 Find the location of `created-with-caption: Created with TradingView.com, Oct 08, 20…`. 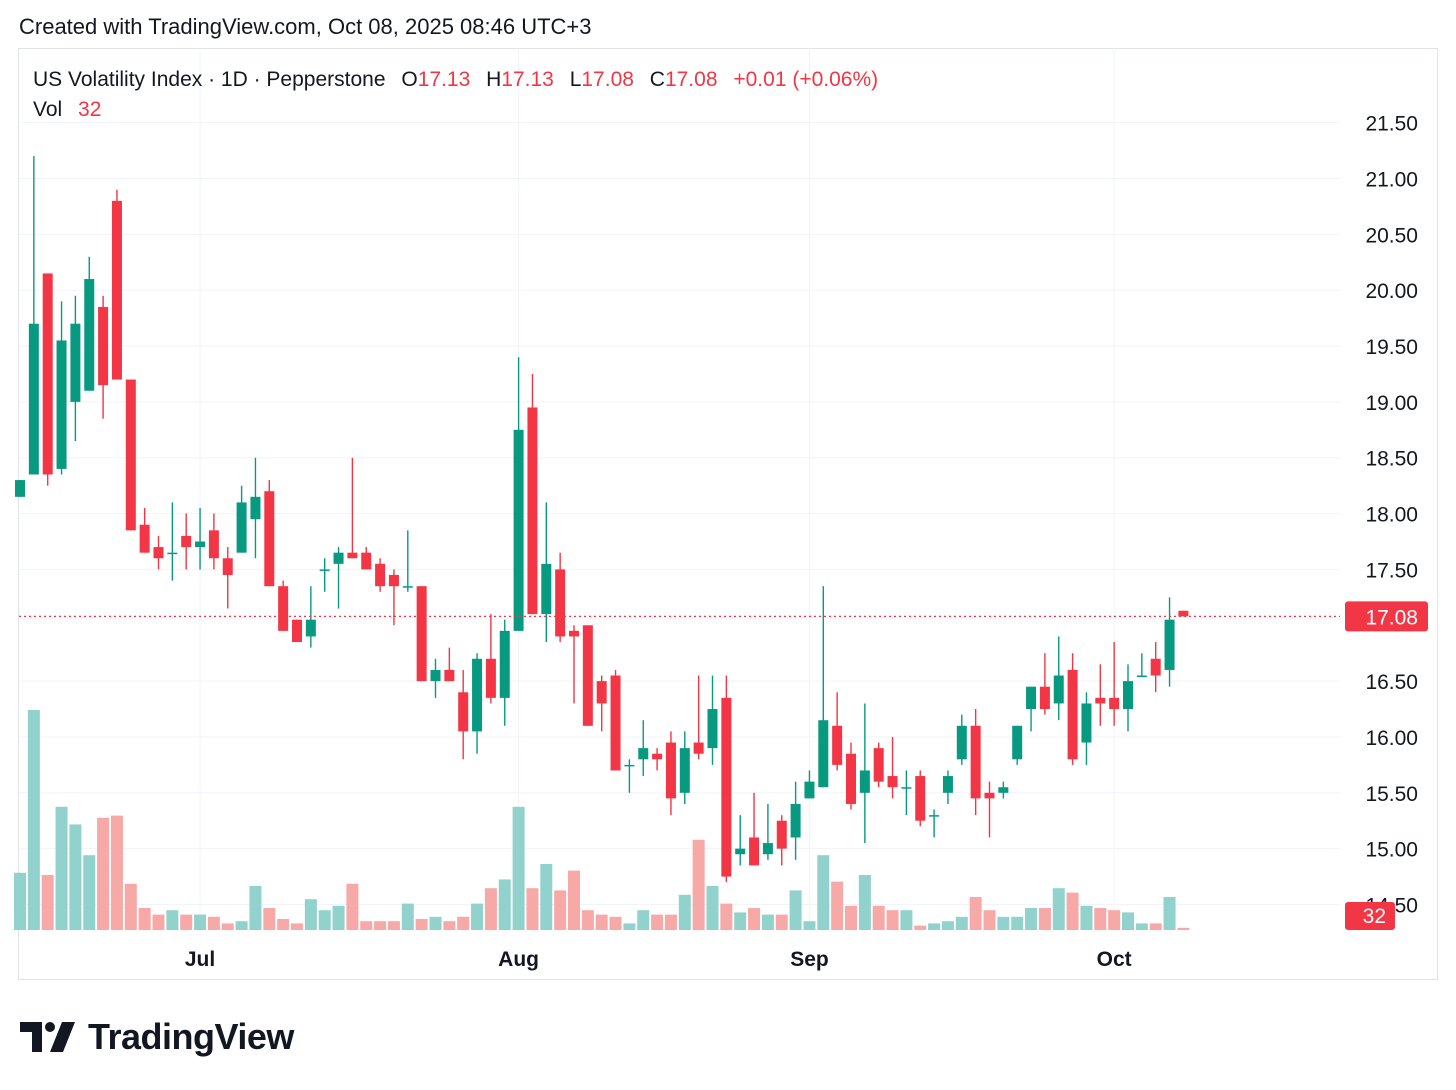

created-with-caption: Created with TradingView.com, Oct 08, 20… is located at coordinates (305, 26).